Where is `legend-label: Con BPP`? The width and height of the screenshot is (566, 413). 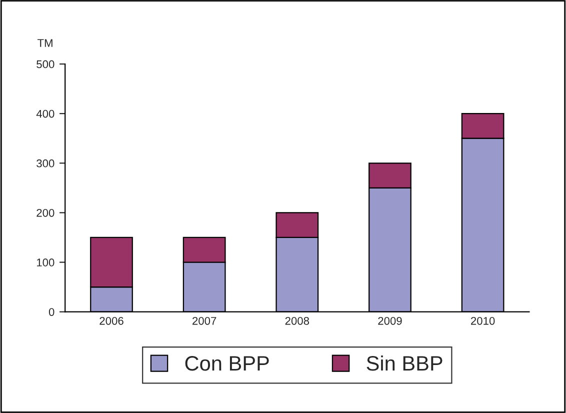
legend-label: Con BPP is located at coordinates (227, 363).